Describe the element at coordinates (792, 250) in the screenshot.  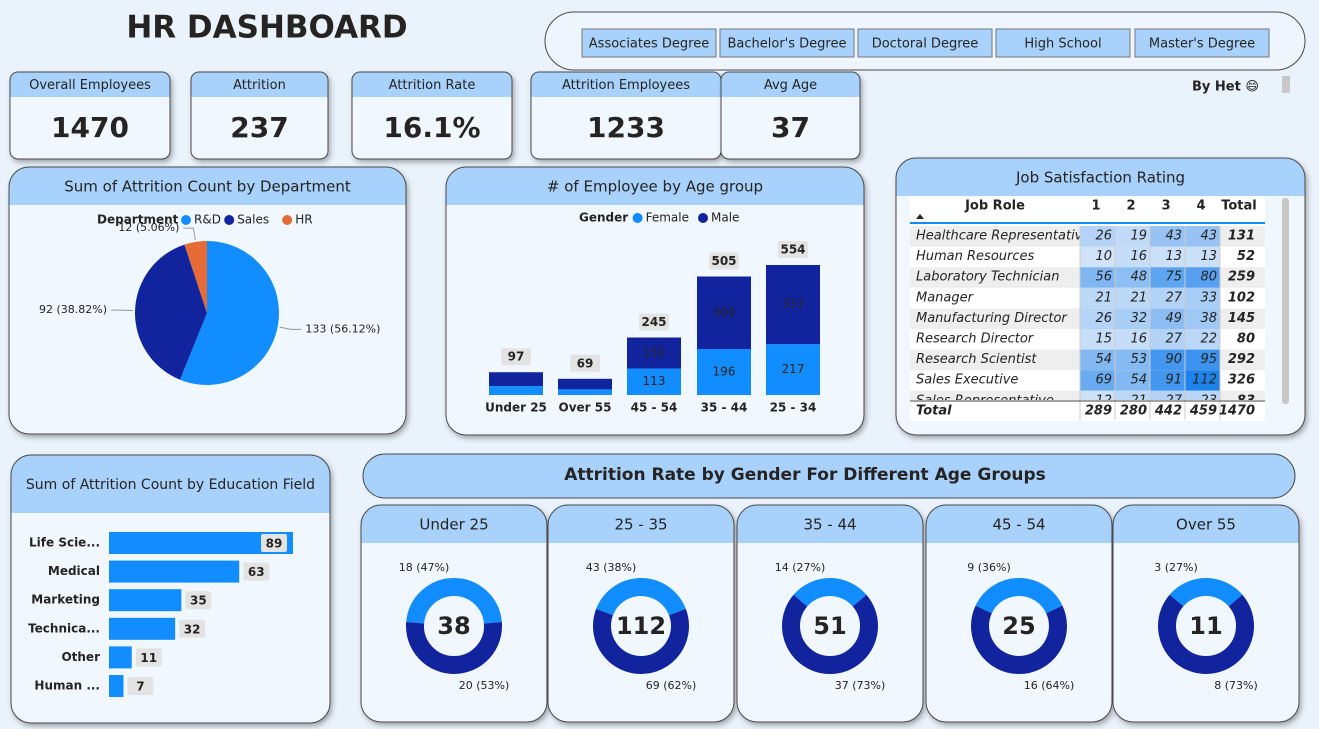
I see `total-label: 554` at that location.